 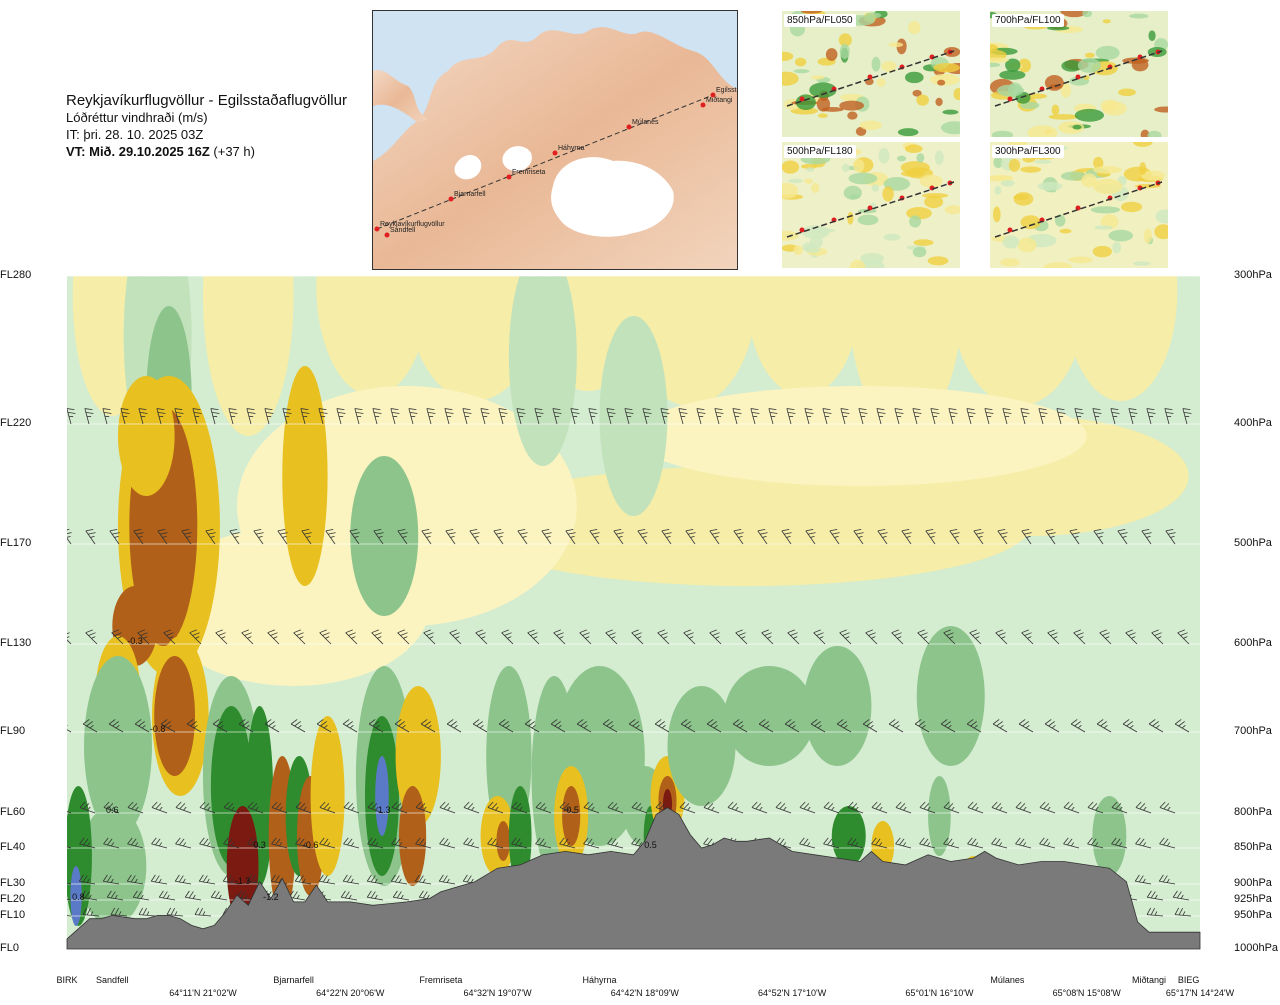 I want to click on thumbnail-500hpa-pattern, so click(x=871, y=205).